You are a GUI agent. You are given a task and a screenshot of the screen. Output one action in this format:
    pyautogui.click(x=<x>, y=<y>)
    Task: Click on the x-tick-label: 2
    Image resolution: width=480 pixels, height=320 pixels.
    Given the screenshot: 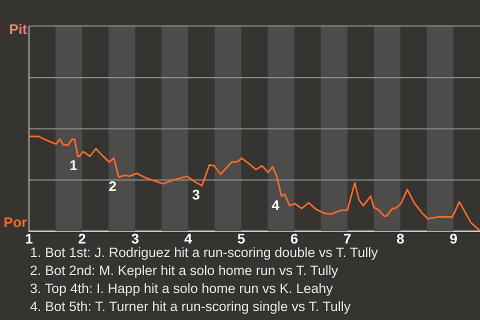 What is the action you would take?
    pyautogui.click(x=82, y=238)
    